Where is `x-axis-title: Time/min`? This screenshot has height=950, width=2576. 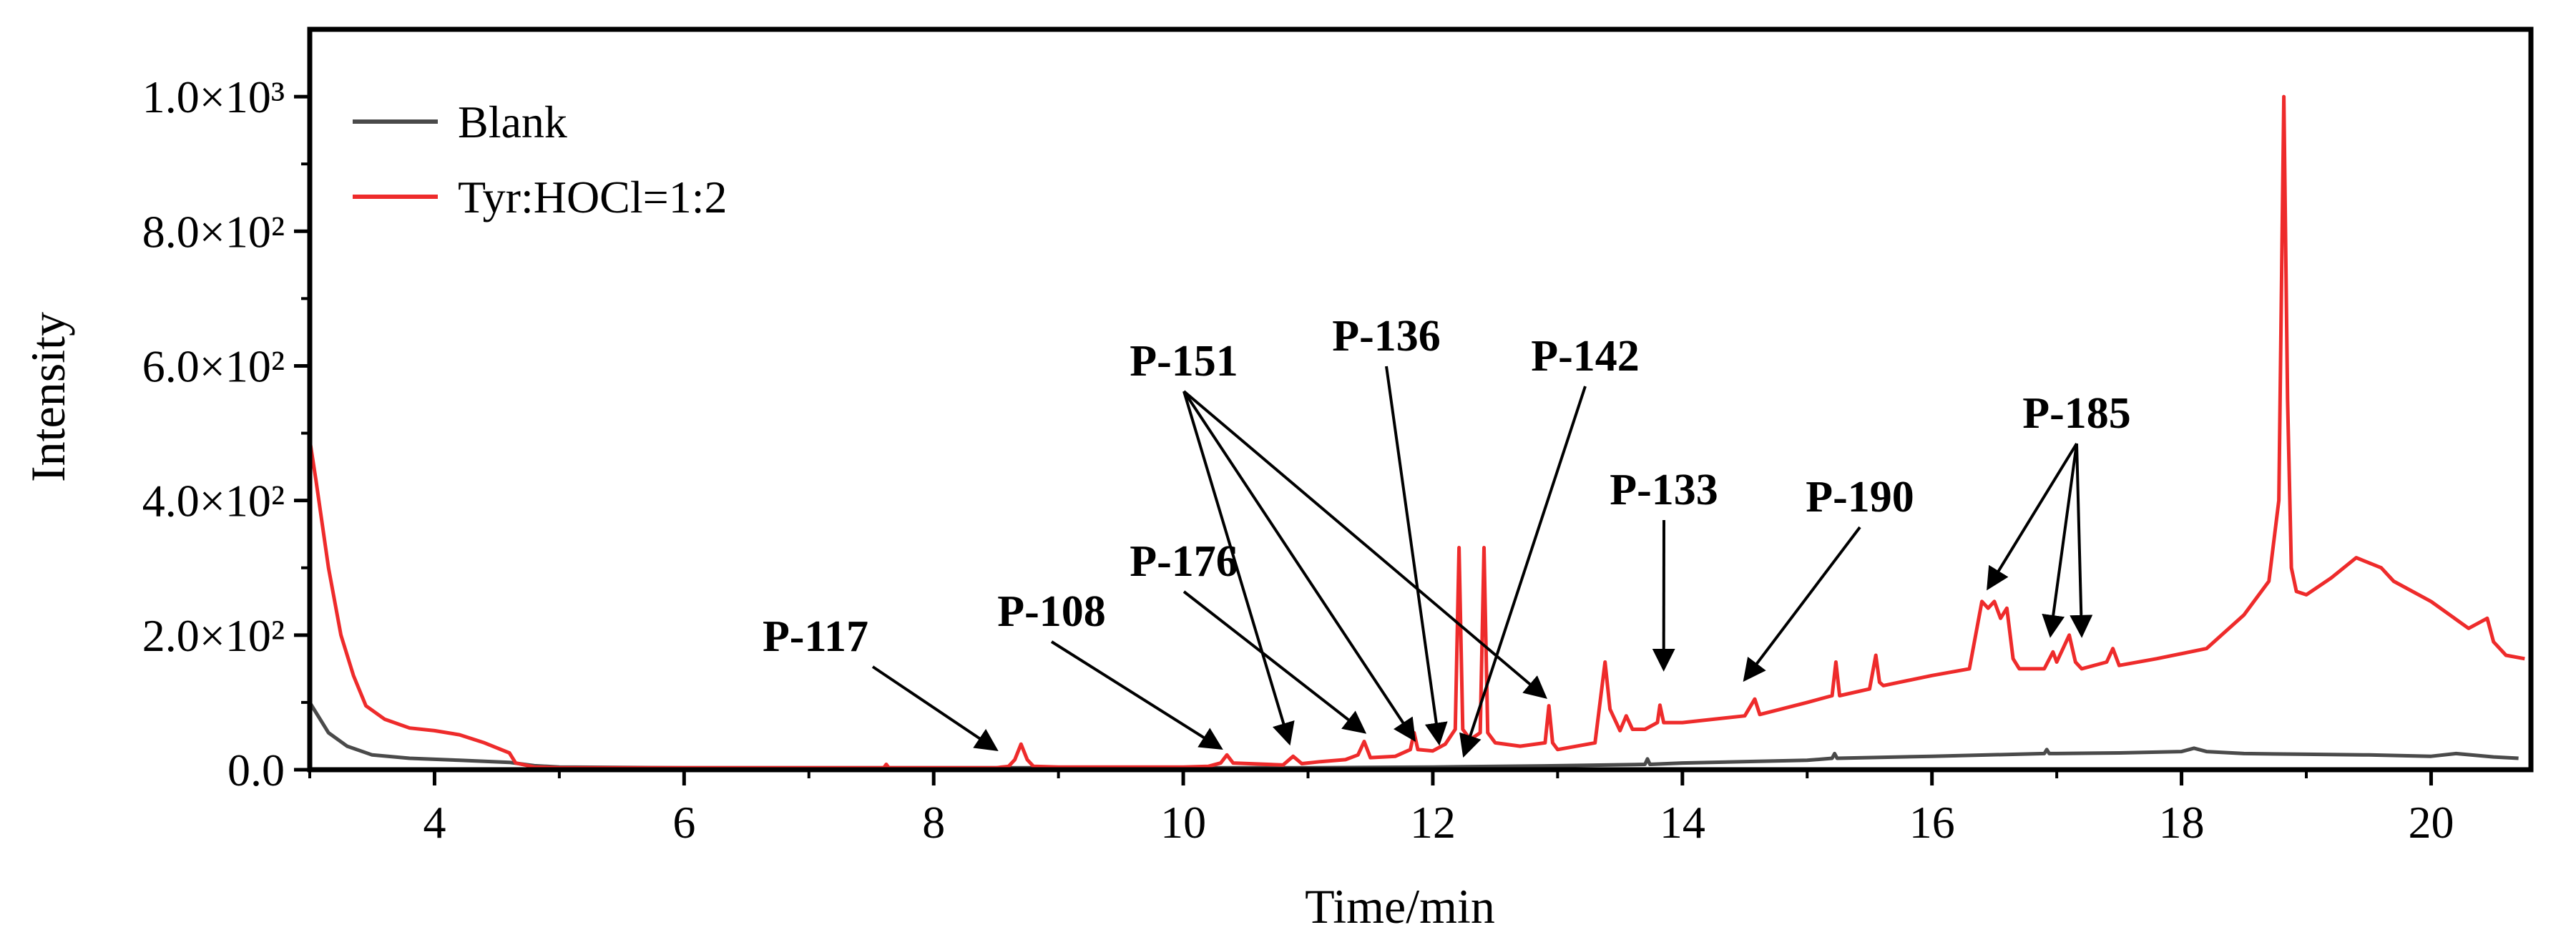 x-axis-title: Time/min is located at coordinates (1400, 907).